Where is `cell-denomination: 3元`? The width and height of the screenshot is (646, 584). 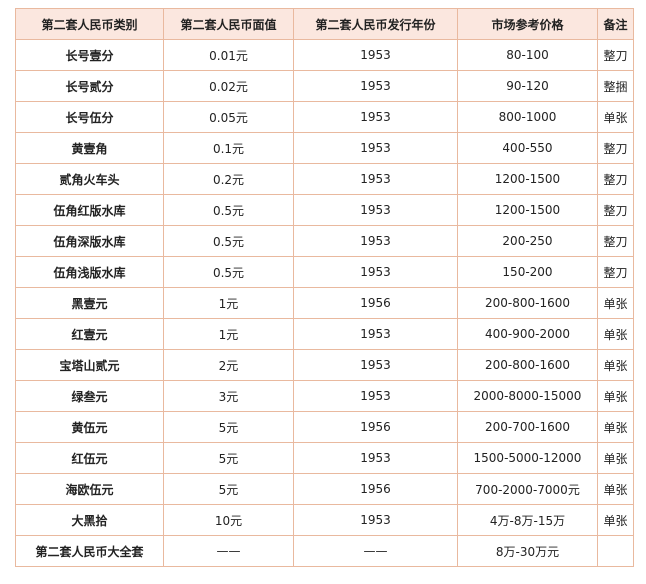 cell-denomination: 3元 is located at coordinates (228, 396).